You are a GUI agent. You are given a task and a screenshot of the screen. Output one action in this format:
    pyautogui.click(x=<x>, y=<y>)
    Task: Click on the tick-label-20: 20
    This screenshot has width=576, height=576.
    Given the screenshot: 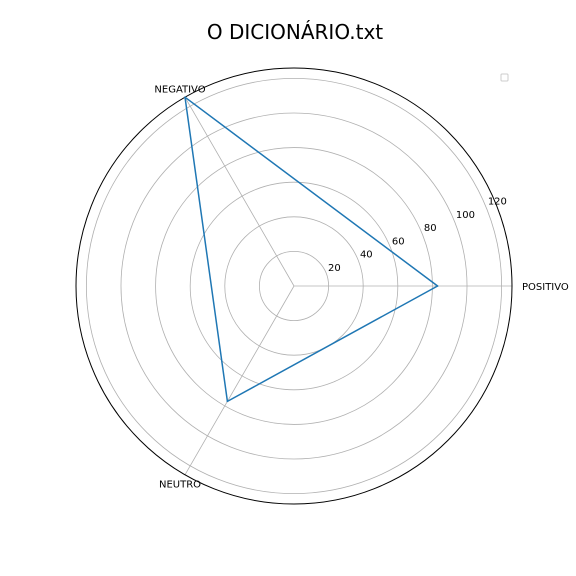 What is the action you would take?
    pyautogui.click(x=334, y=268)
    